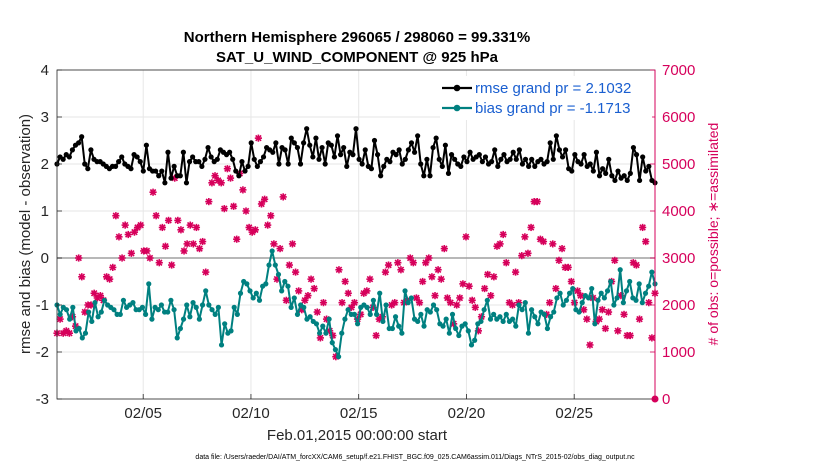 This screenshot has height=470, width=830. What do you see at coordinates (358, 408) in the screenshot?
I see `x-axis-ticks: 02/05 02/10 02/15 02/20 02/25` at bounding box center [358, 408].